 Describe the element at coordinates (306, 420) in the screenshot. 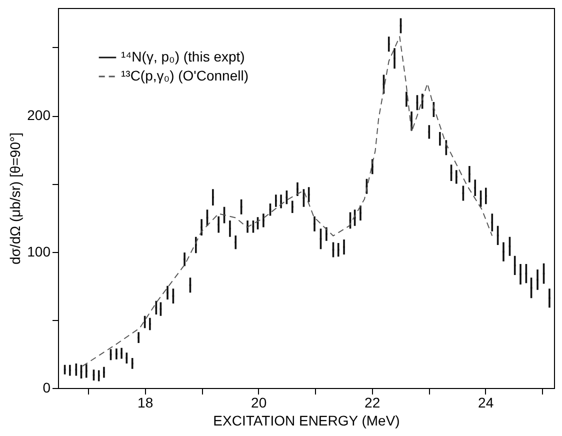

I see `x-axis-title: EXCITATION ENERGY (MeV)` at that location.